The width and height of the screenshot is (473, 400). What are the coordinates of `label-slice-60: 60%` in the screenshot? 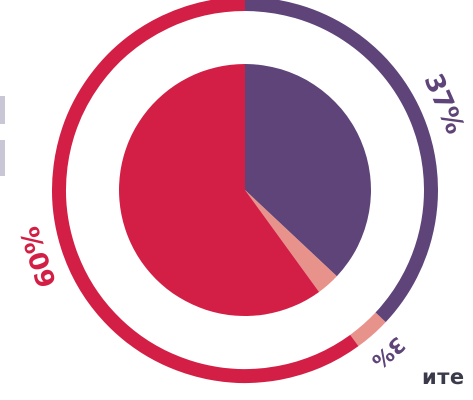 It's located at (39, 257).